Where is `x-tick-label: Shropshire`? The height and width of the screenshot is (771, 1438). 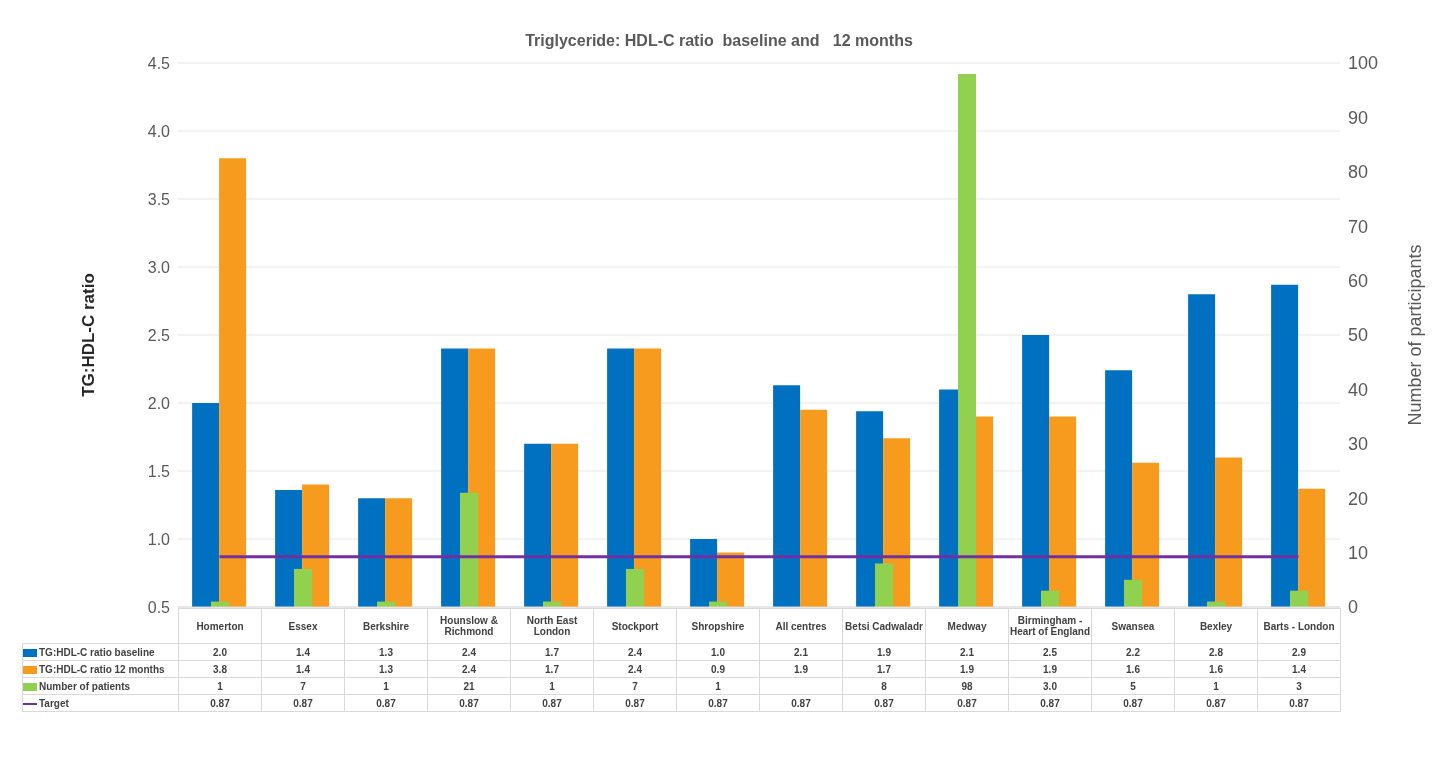 x-tick-label: Shropshire is located at coordinates (718, 626).